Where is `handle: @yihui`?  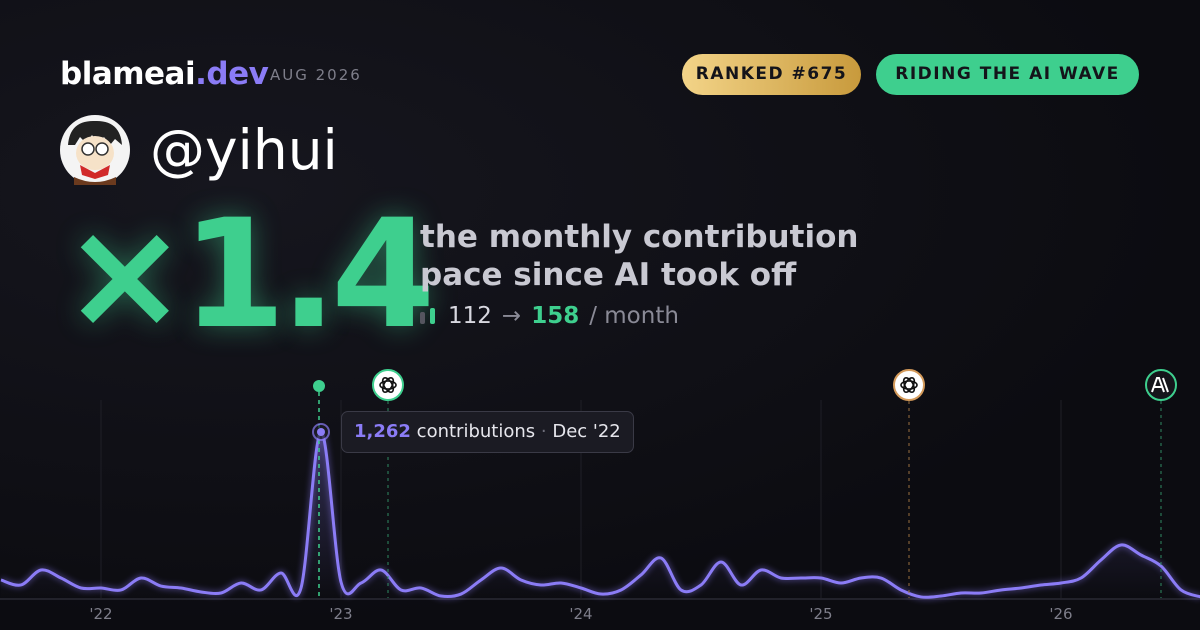
handle: @yihui is located at coordinates (244, 150).